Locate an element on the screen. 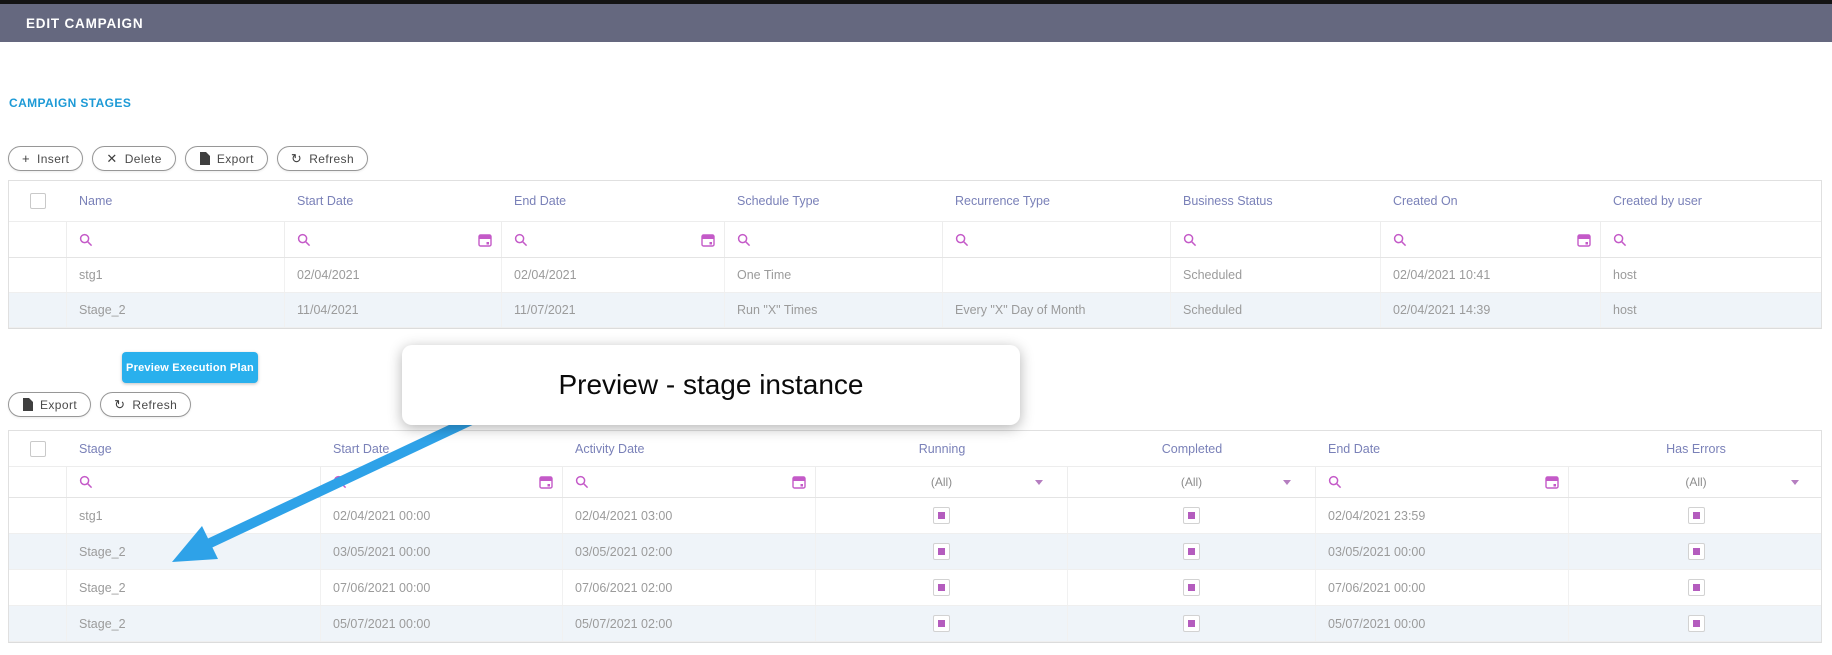 This screenshot has width=1832, height=655. file-icon is located at coordinates (204, 158).